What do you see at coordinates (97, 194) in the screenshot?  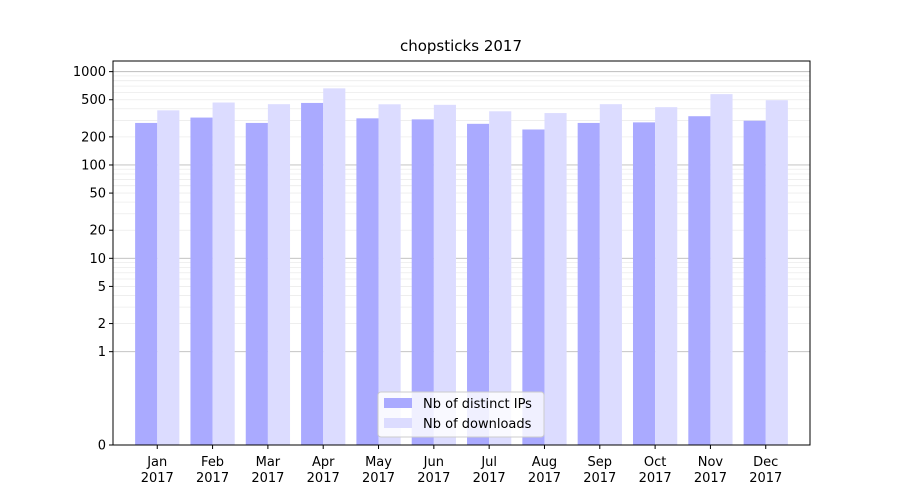 I see `y-tick-label: 50` at bounding box center [97, 194].